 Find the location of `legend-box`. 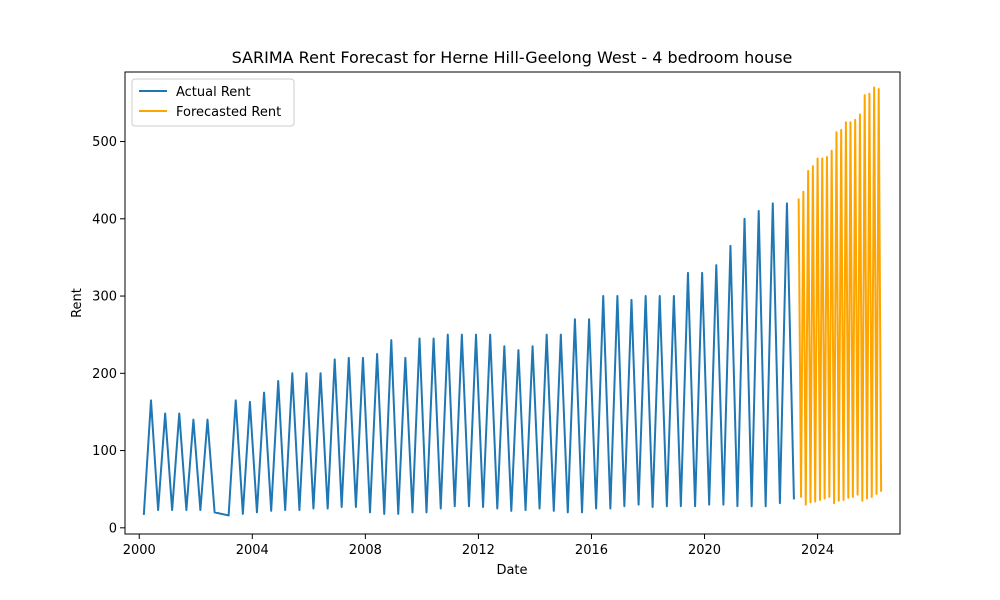

legend-box is located at coordinates (213, 102).